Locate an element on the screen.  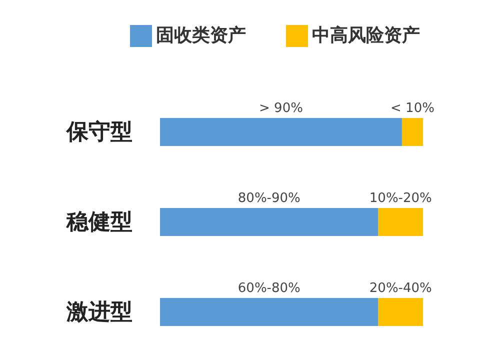
legend-label: 固收类资产 is located at coordinates (201, 35).